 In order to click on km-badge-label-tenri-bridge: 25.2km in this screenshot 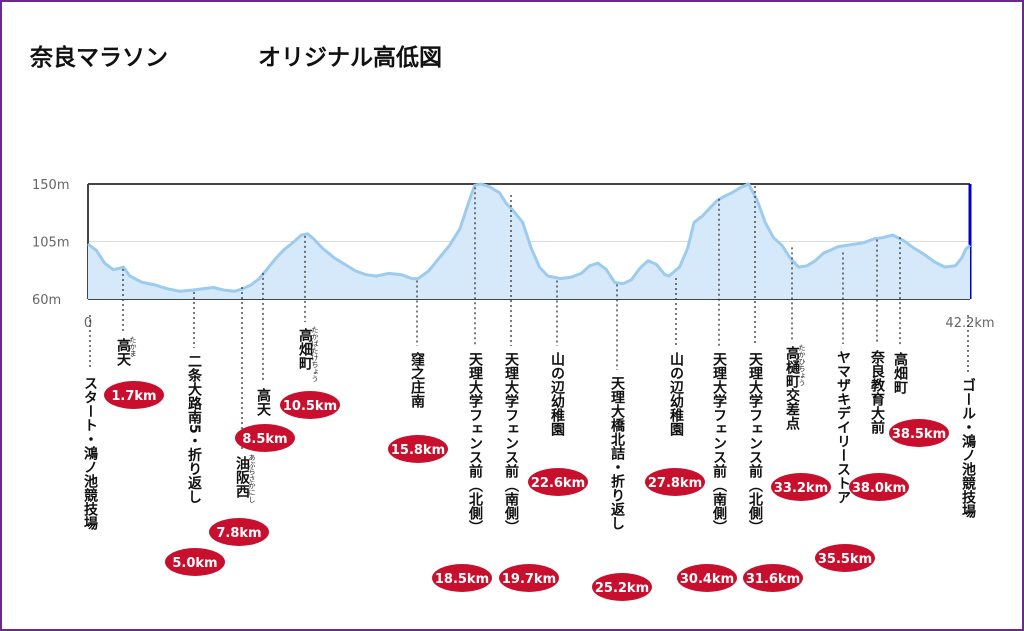, I will do `click(622, 588)`.